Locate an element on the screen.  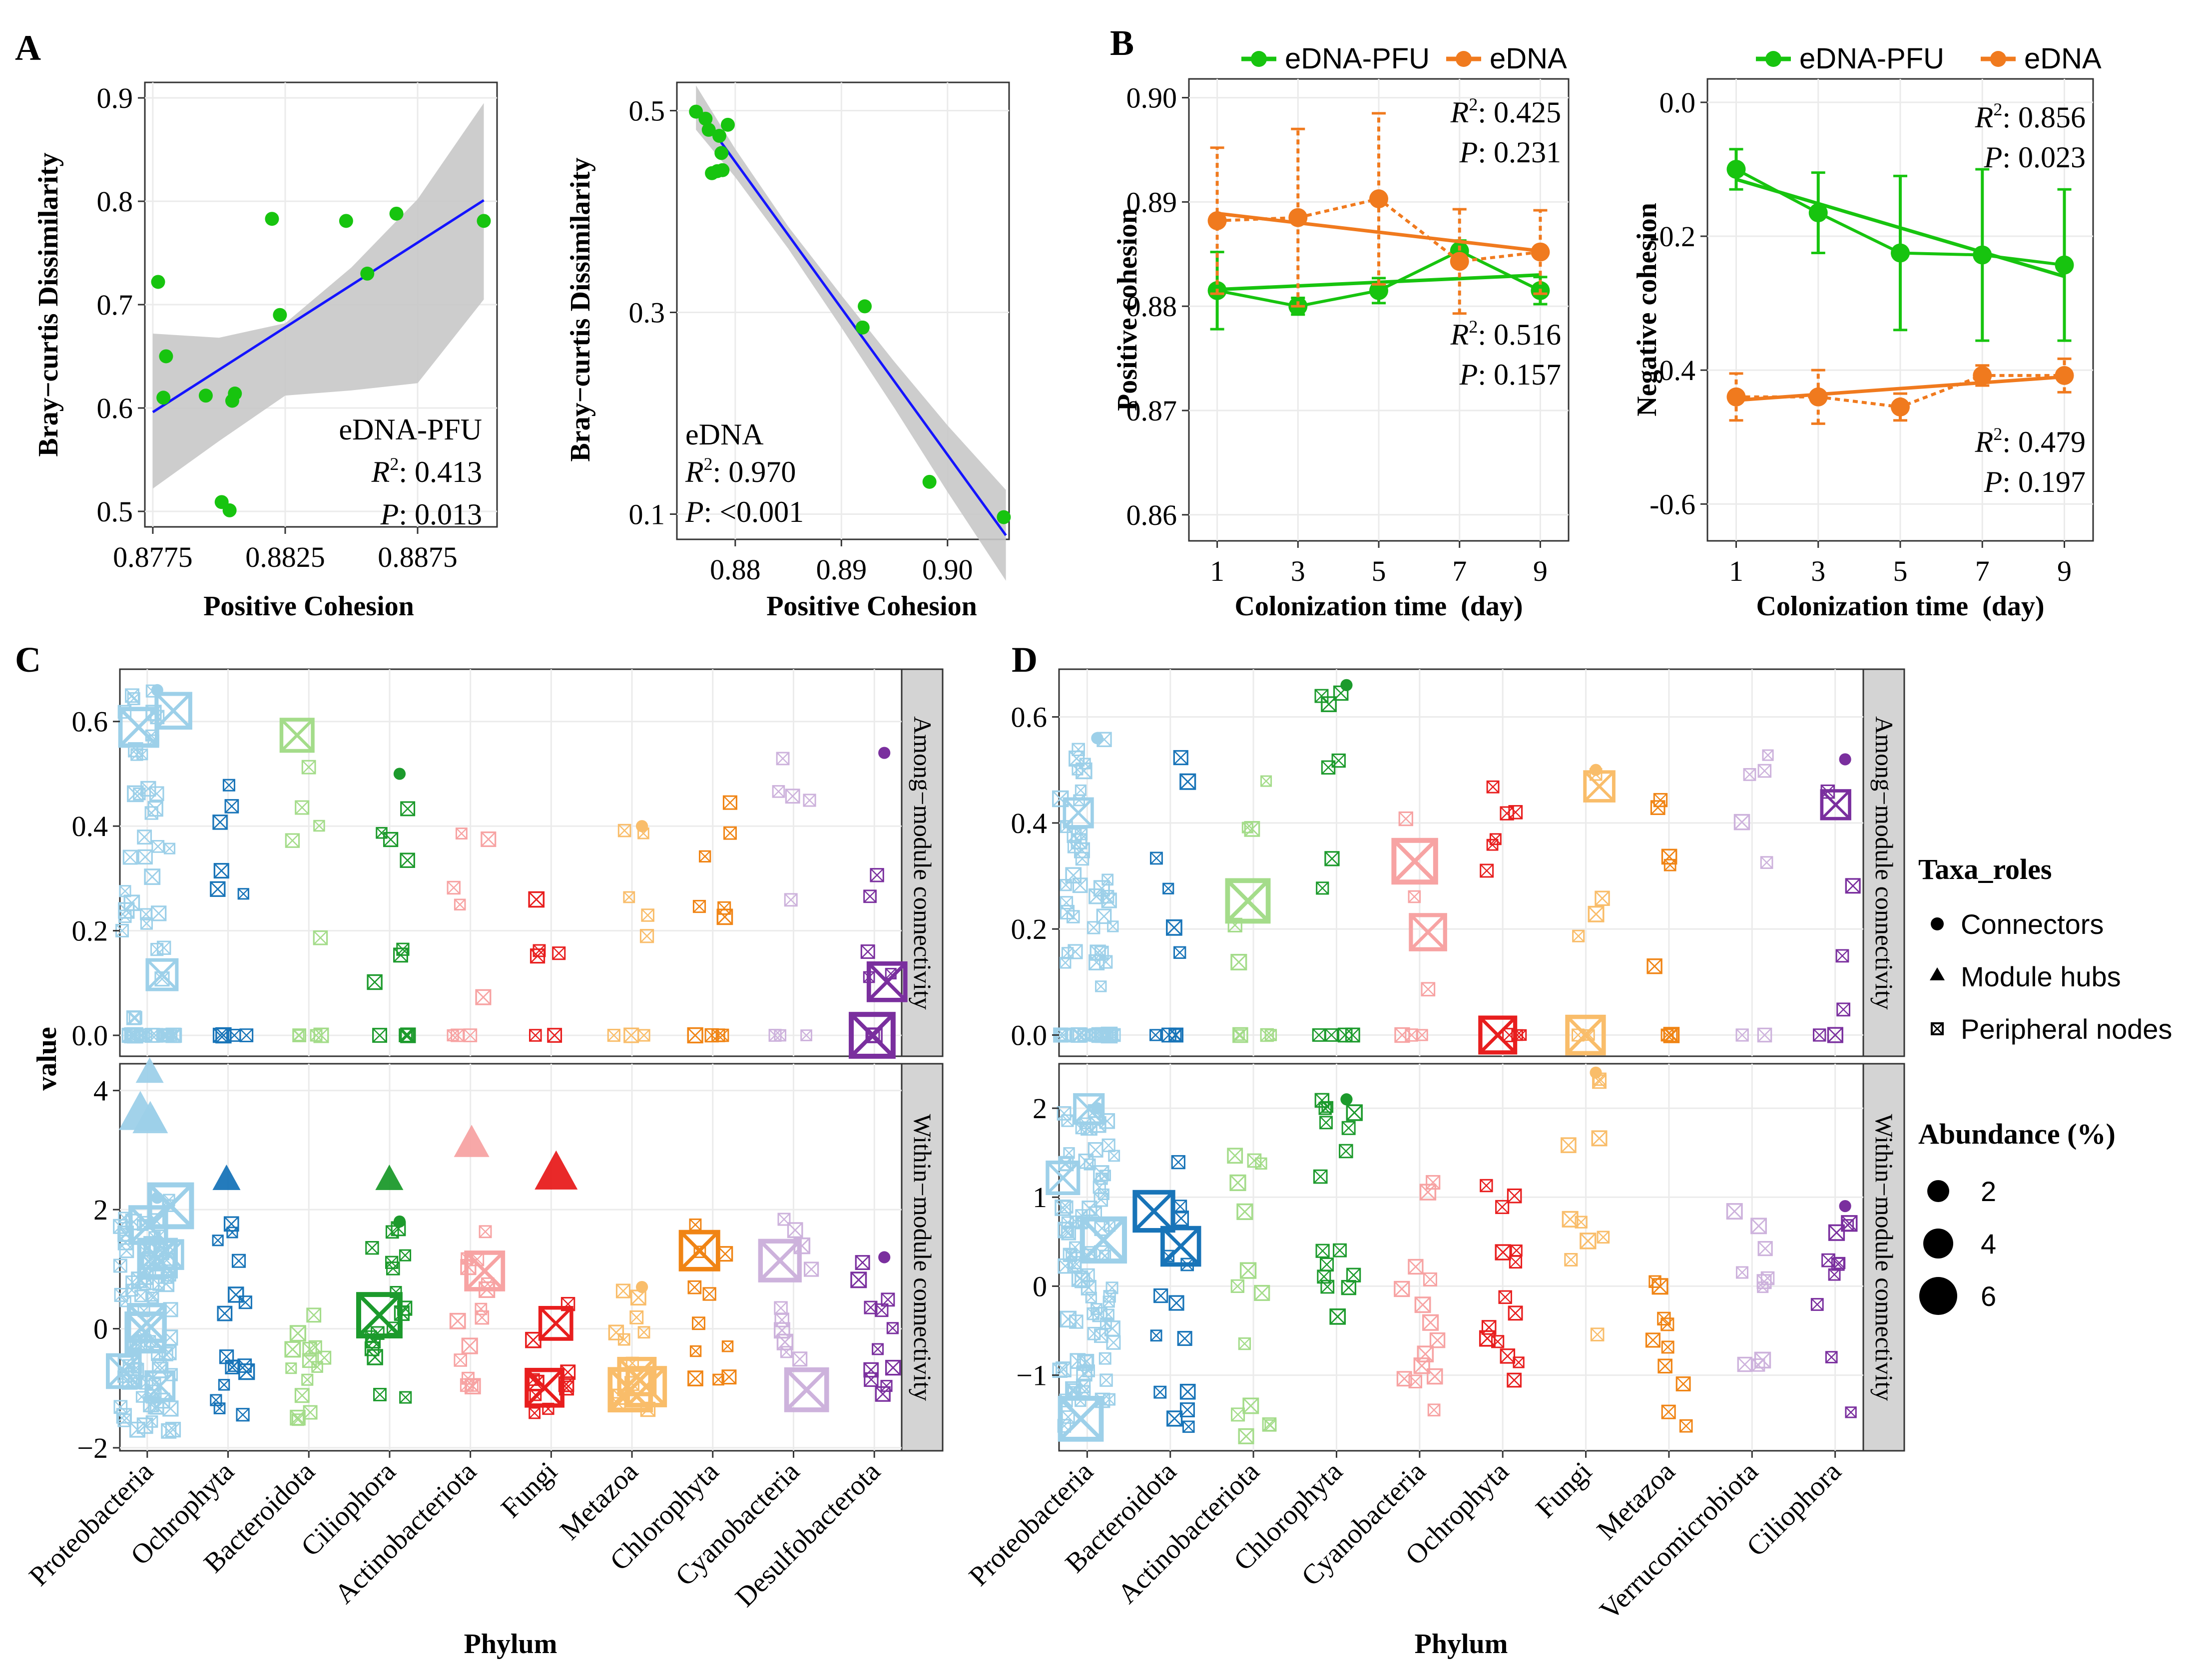
chart-b2-annot2-p: P: 0.197 is located at coordinates (2035, 481).